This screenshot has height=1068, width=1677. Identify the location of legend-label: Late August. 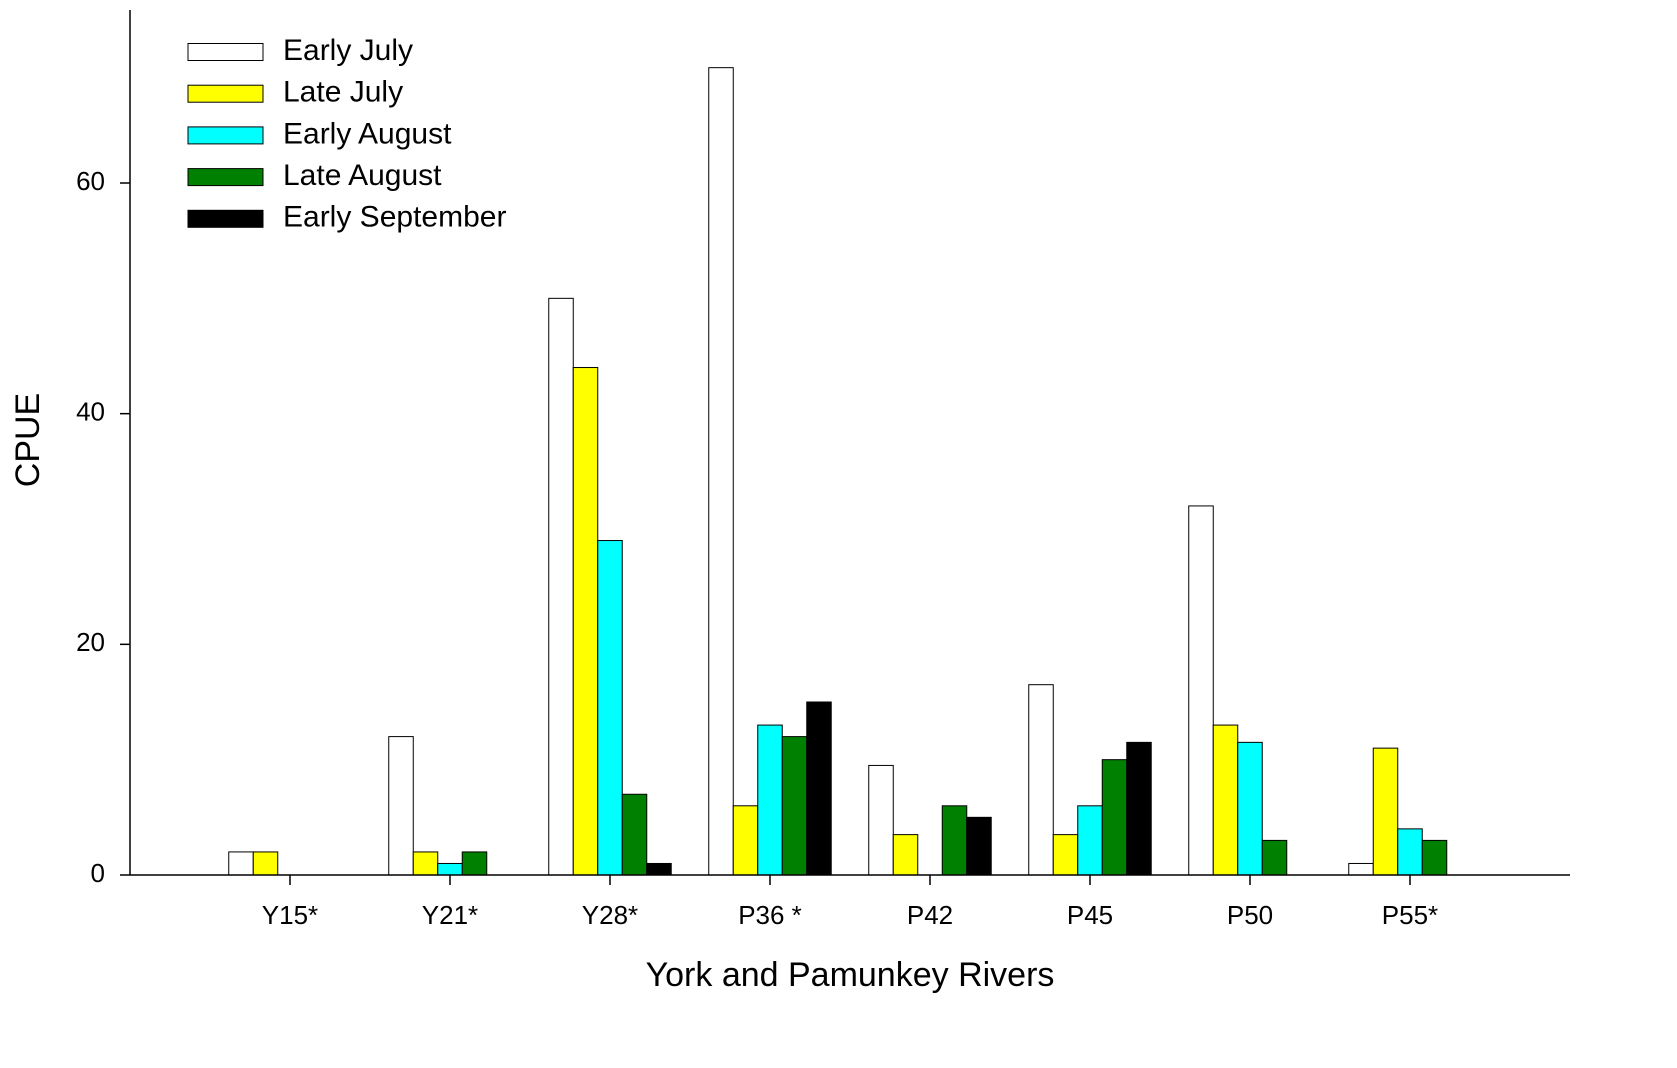
(362, 175).